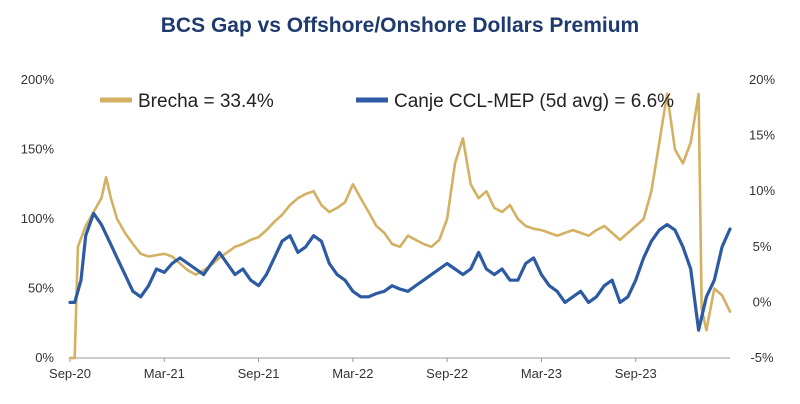  I want to click on x-tick-label: Sep-21, so click(259, 373).